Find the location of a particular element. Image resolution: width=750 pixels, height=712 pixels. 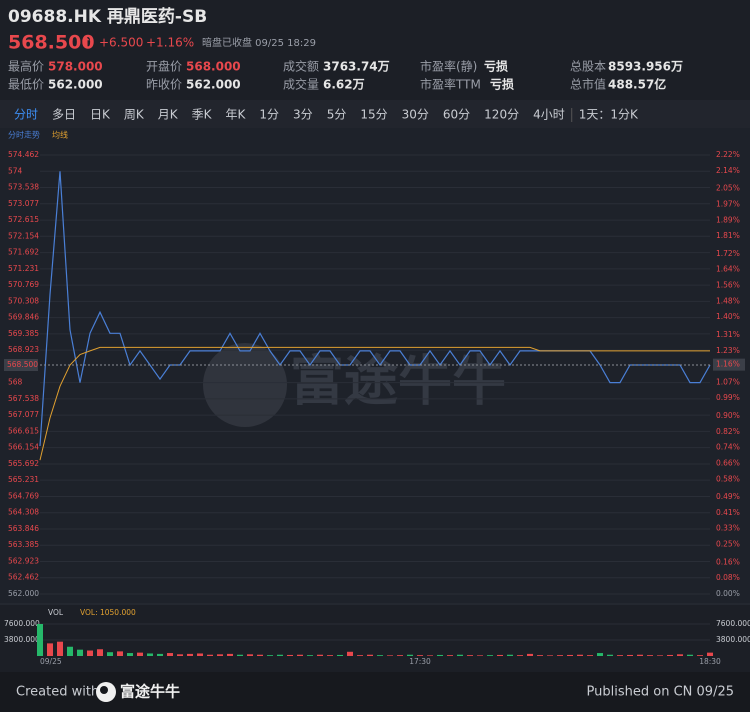

y-tick-label: 563.385 is located at coordinates (23, 544).